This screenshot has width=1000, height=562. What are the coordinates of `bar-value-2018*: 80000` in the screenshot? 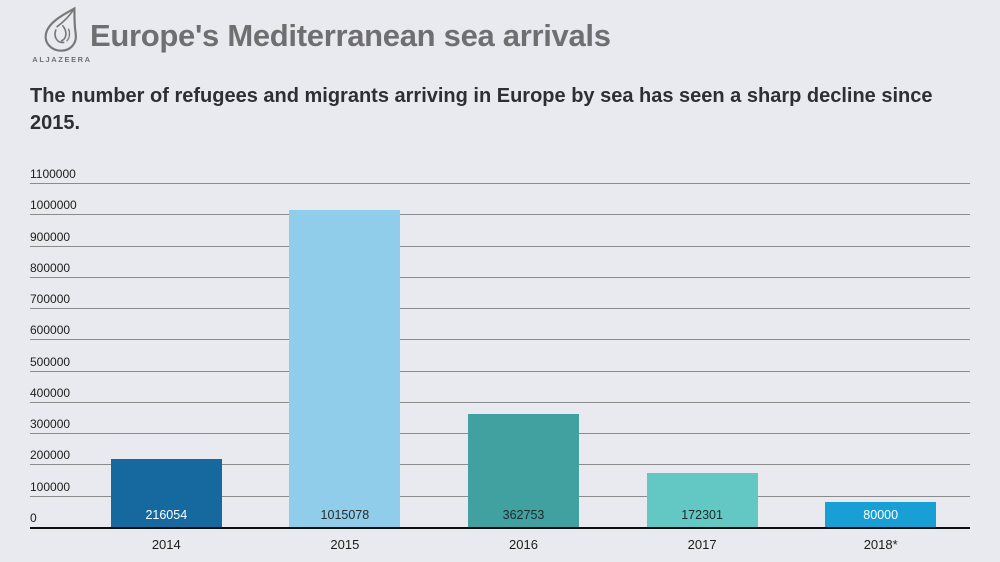 It's located at (881, 514).